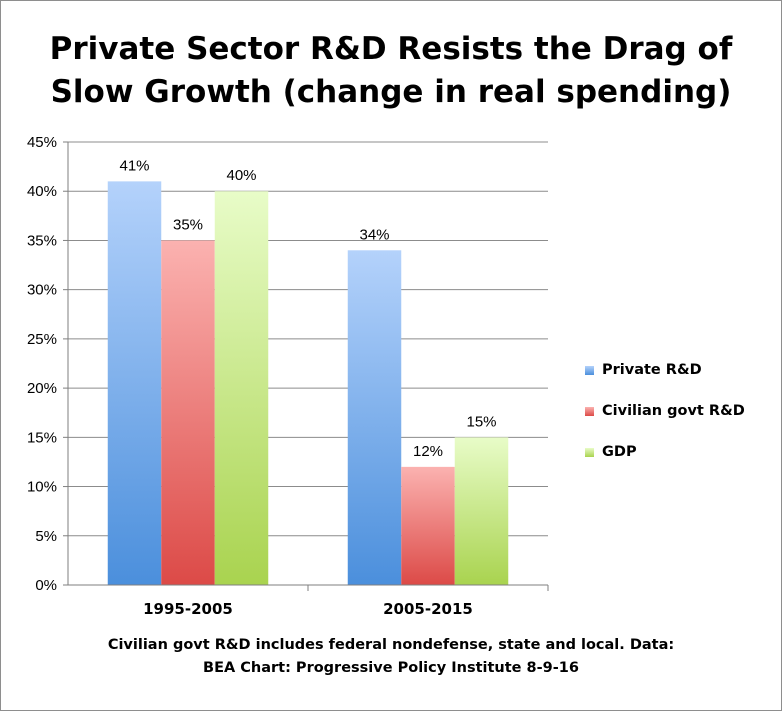 Image resolution: width=782 pixels, height=711 pixels. I want to click on x-tick-label: 1995-2005, so click(188, 609).